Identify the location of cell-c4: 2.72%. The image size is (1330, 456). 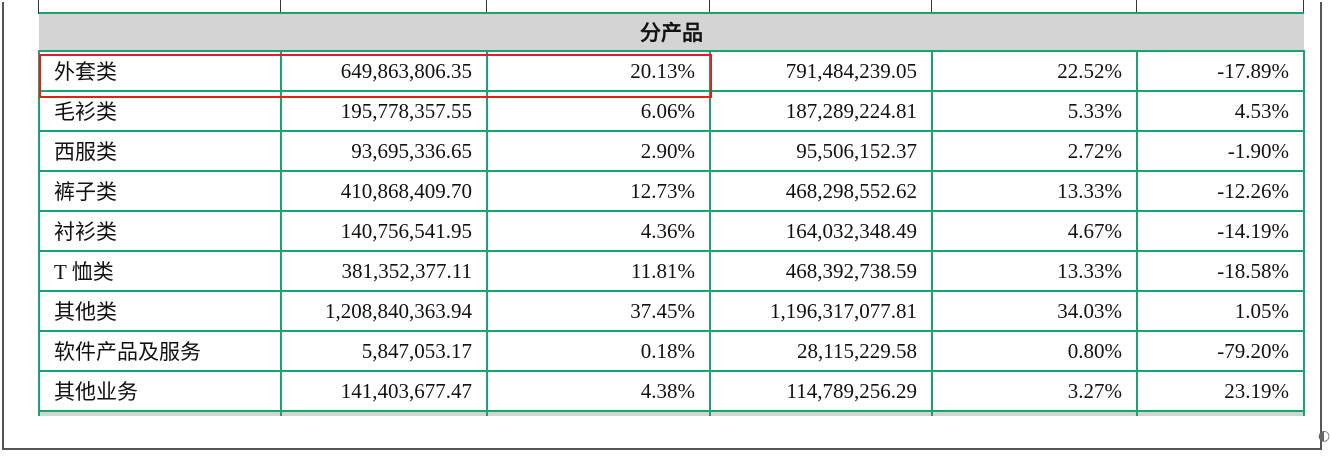
(1034, 151).